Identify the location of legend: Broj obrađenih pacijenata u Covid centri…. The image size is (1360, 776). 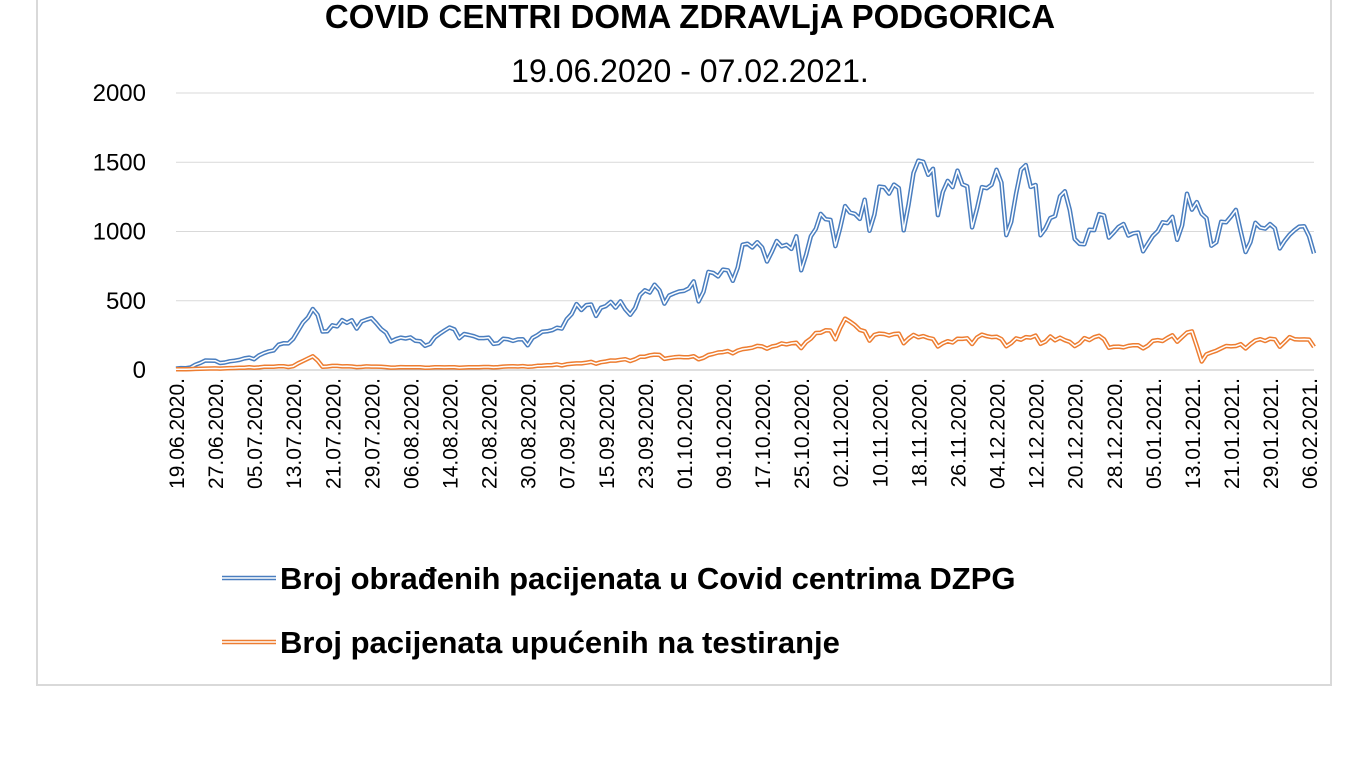
(619, 610).